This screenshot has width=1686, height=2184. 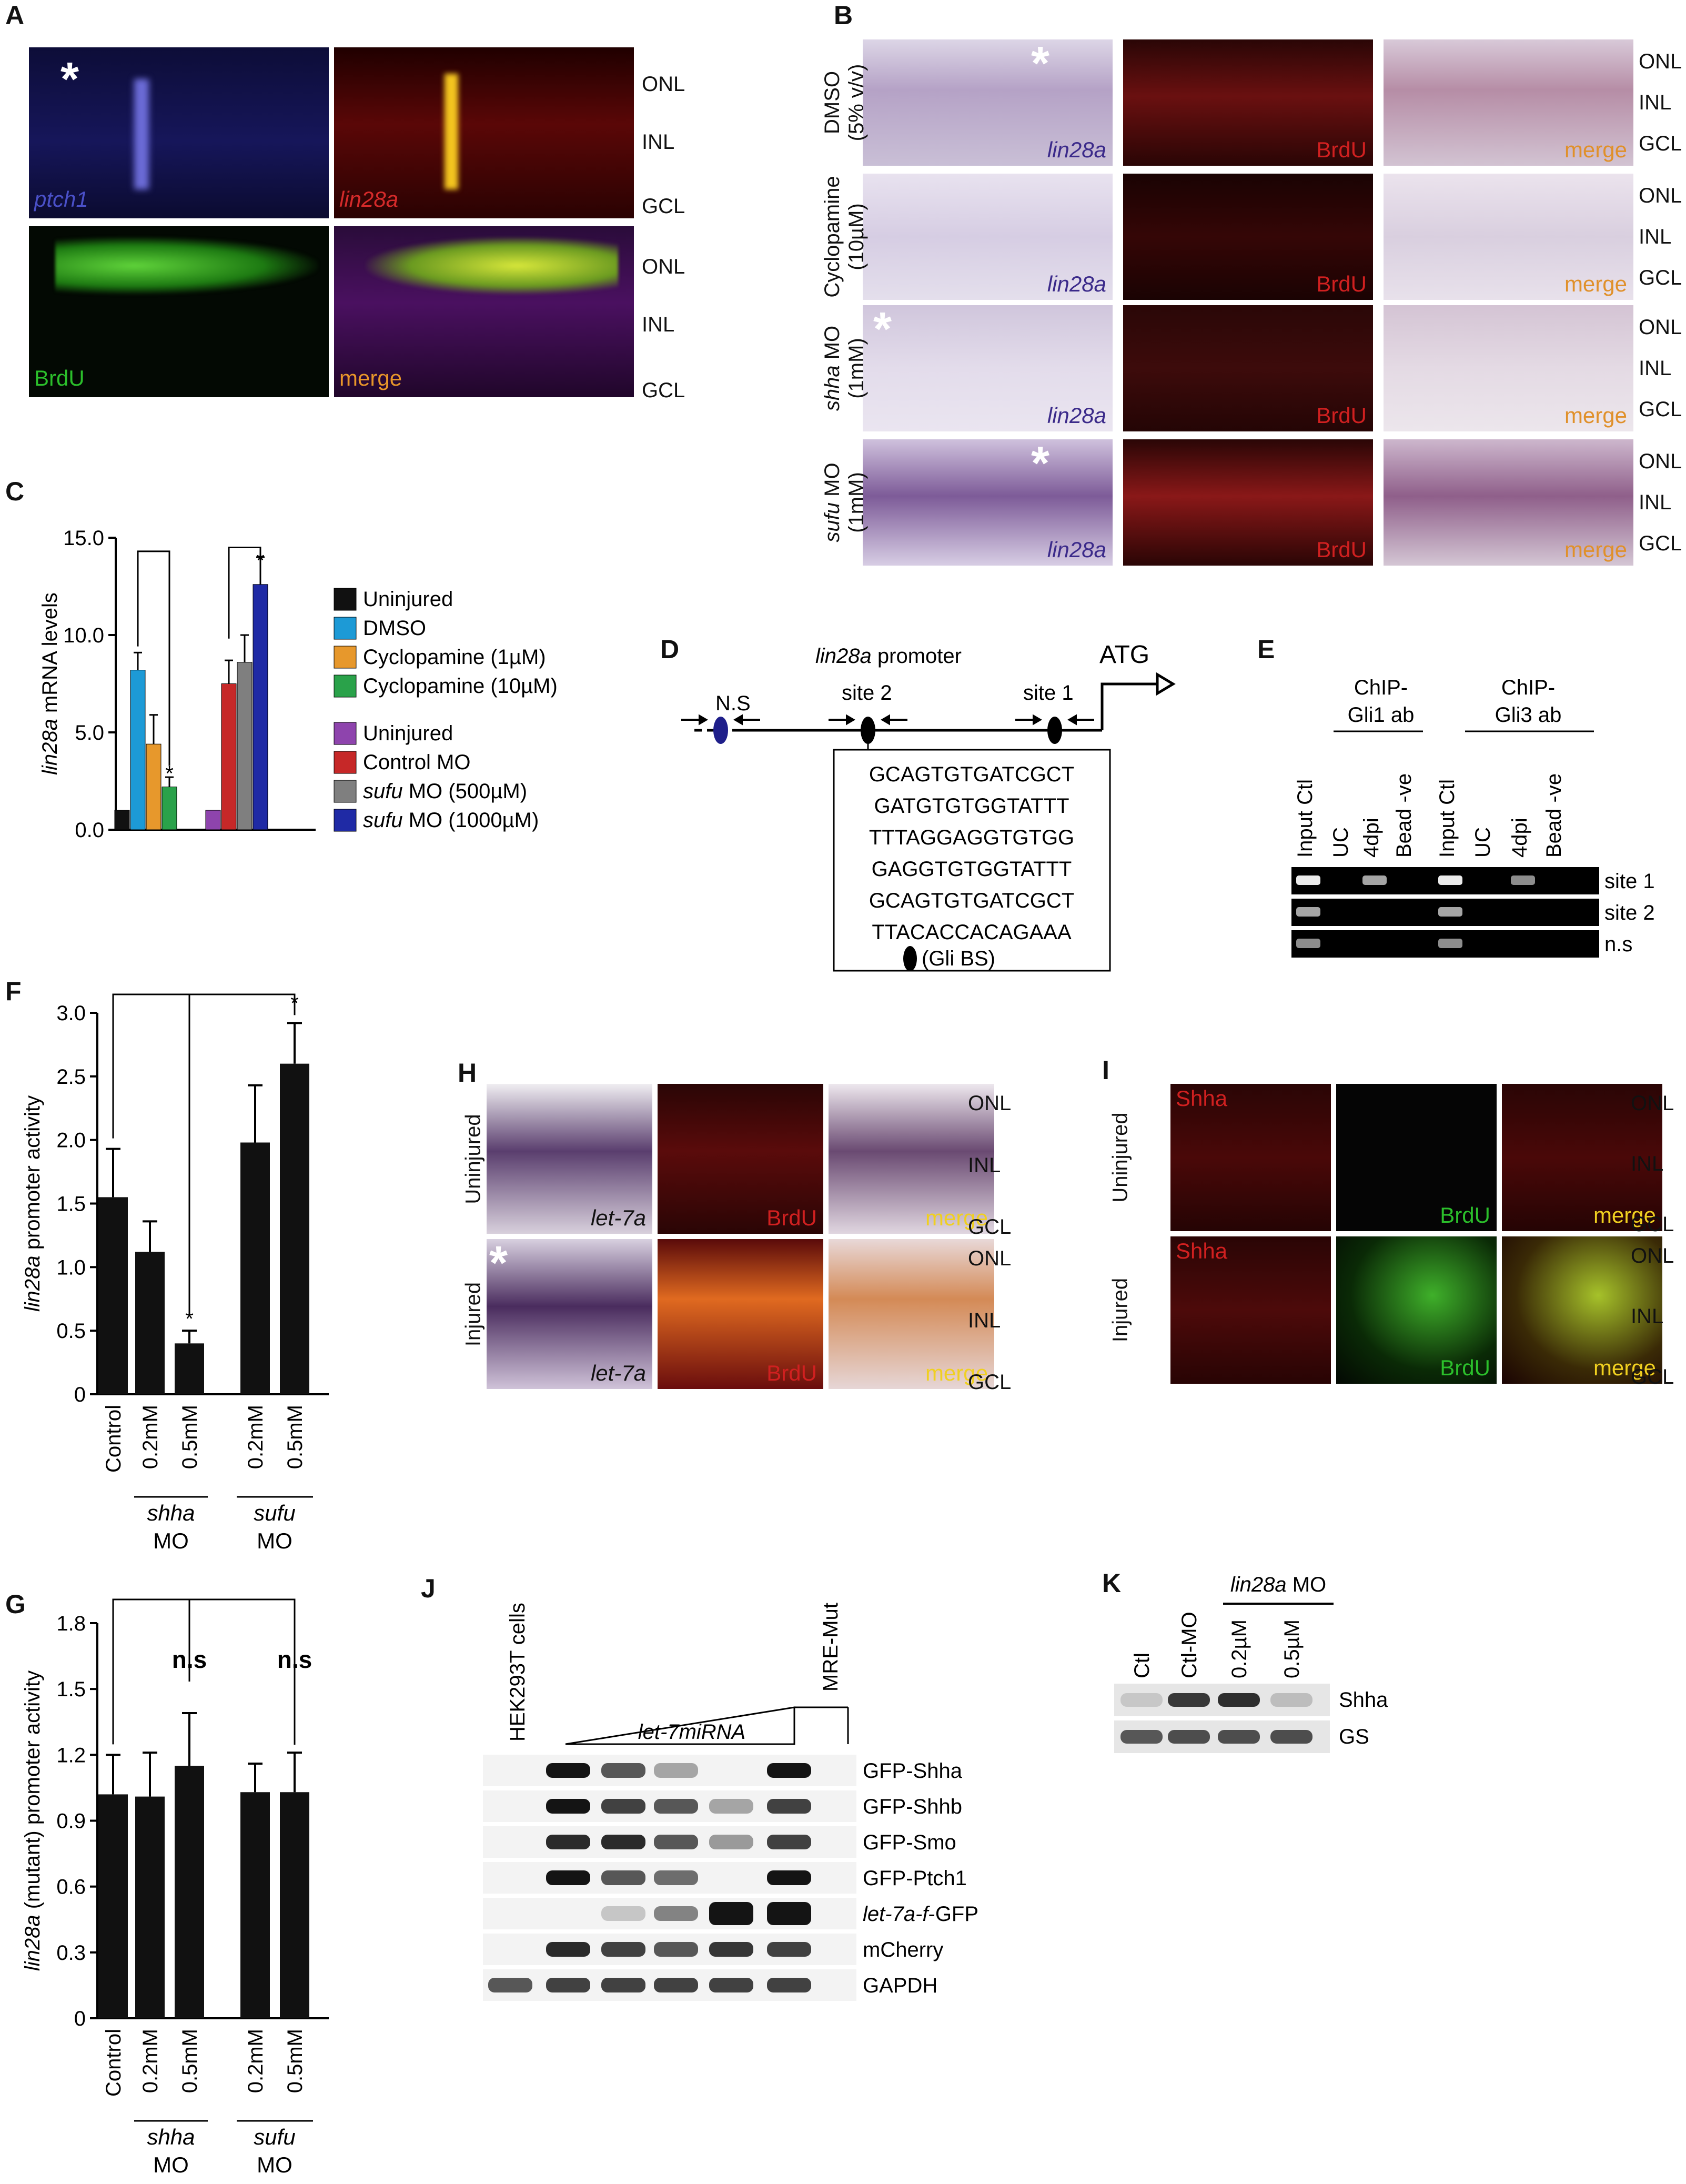 I want to click on merge-signal, so click(x=492, y=266).